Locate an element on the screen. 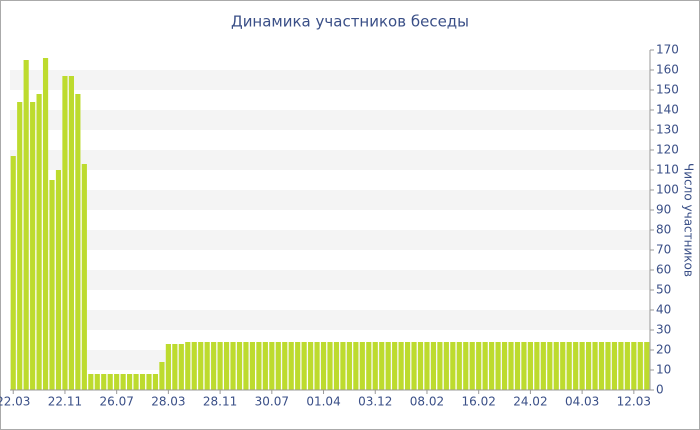 This screenshot has width=700, height=430. y-tick-label: 90 is located at coordinates (663, 210).